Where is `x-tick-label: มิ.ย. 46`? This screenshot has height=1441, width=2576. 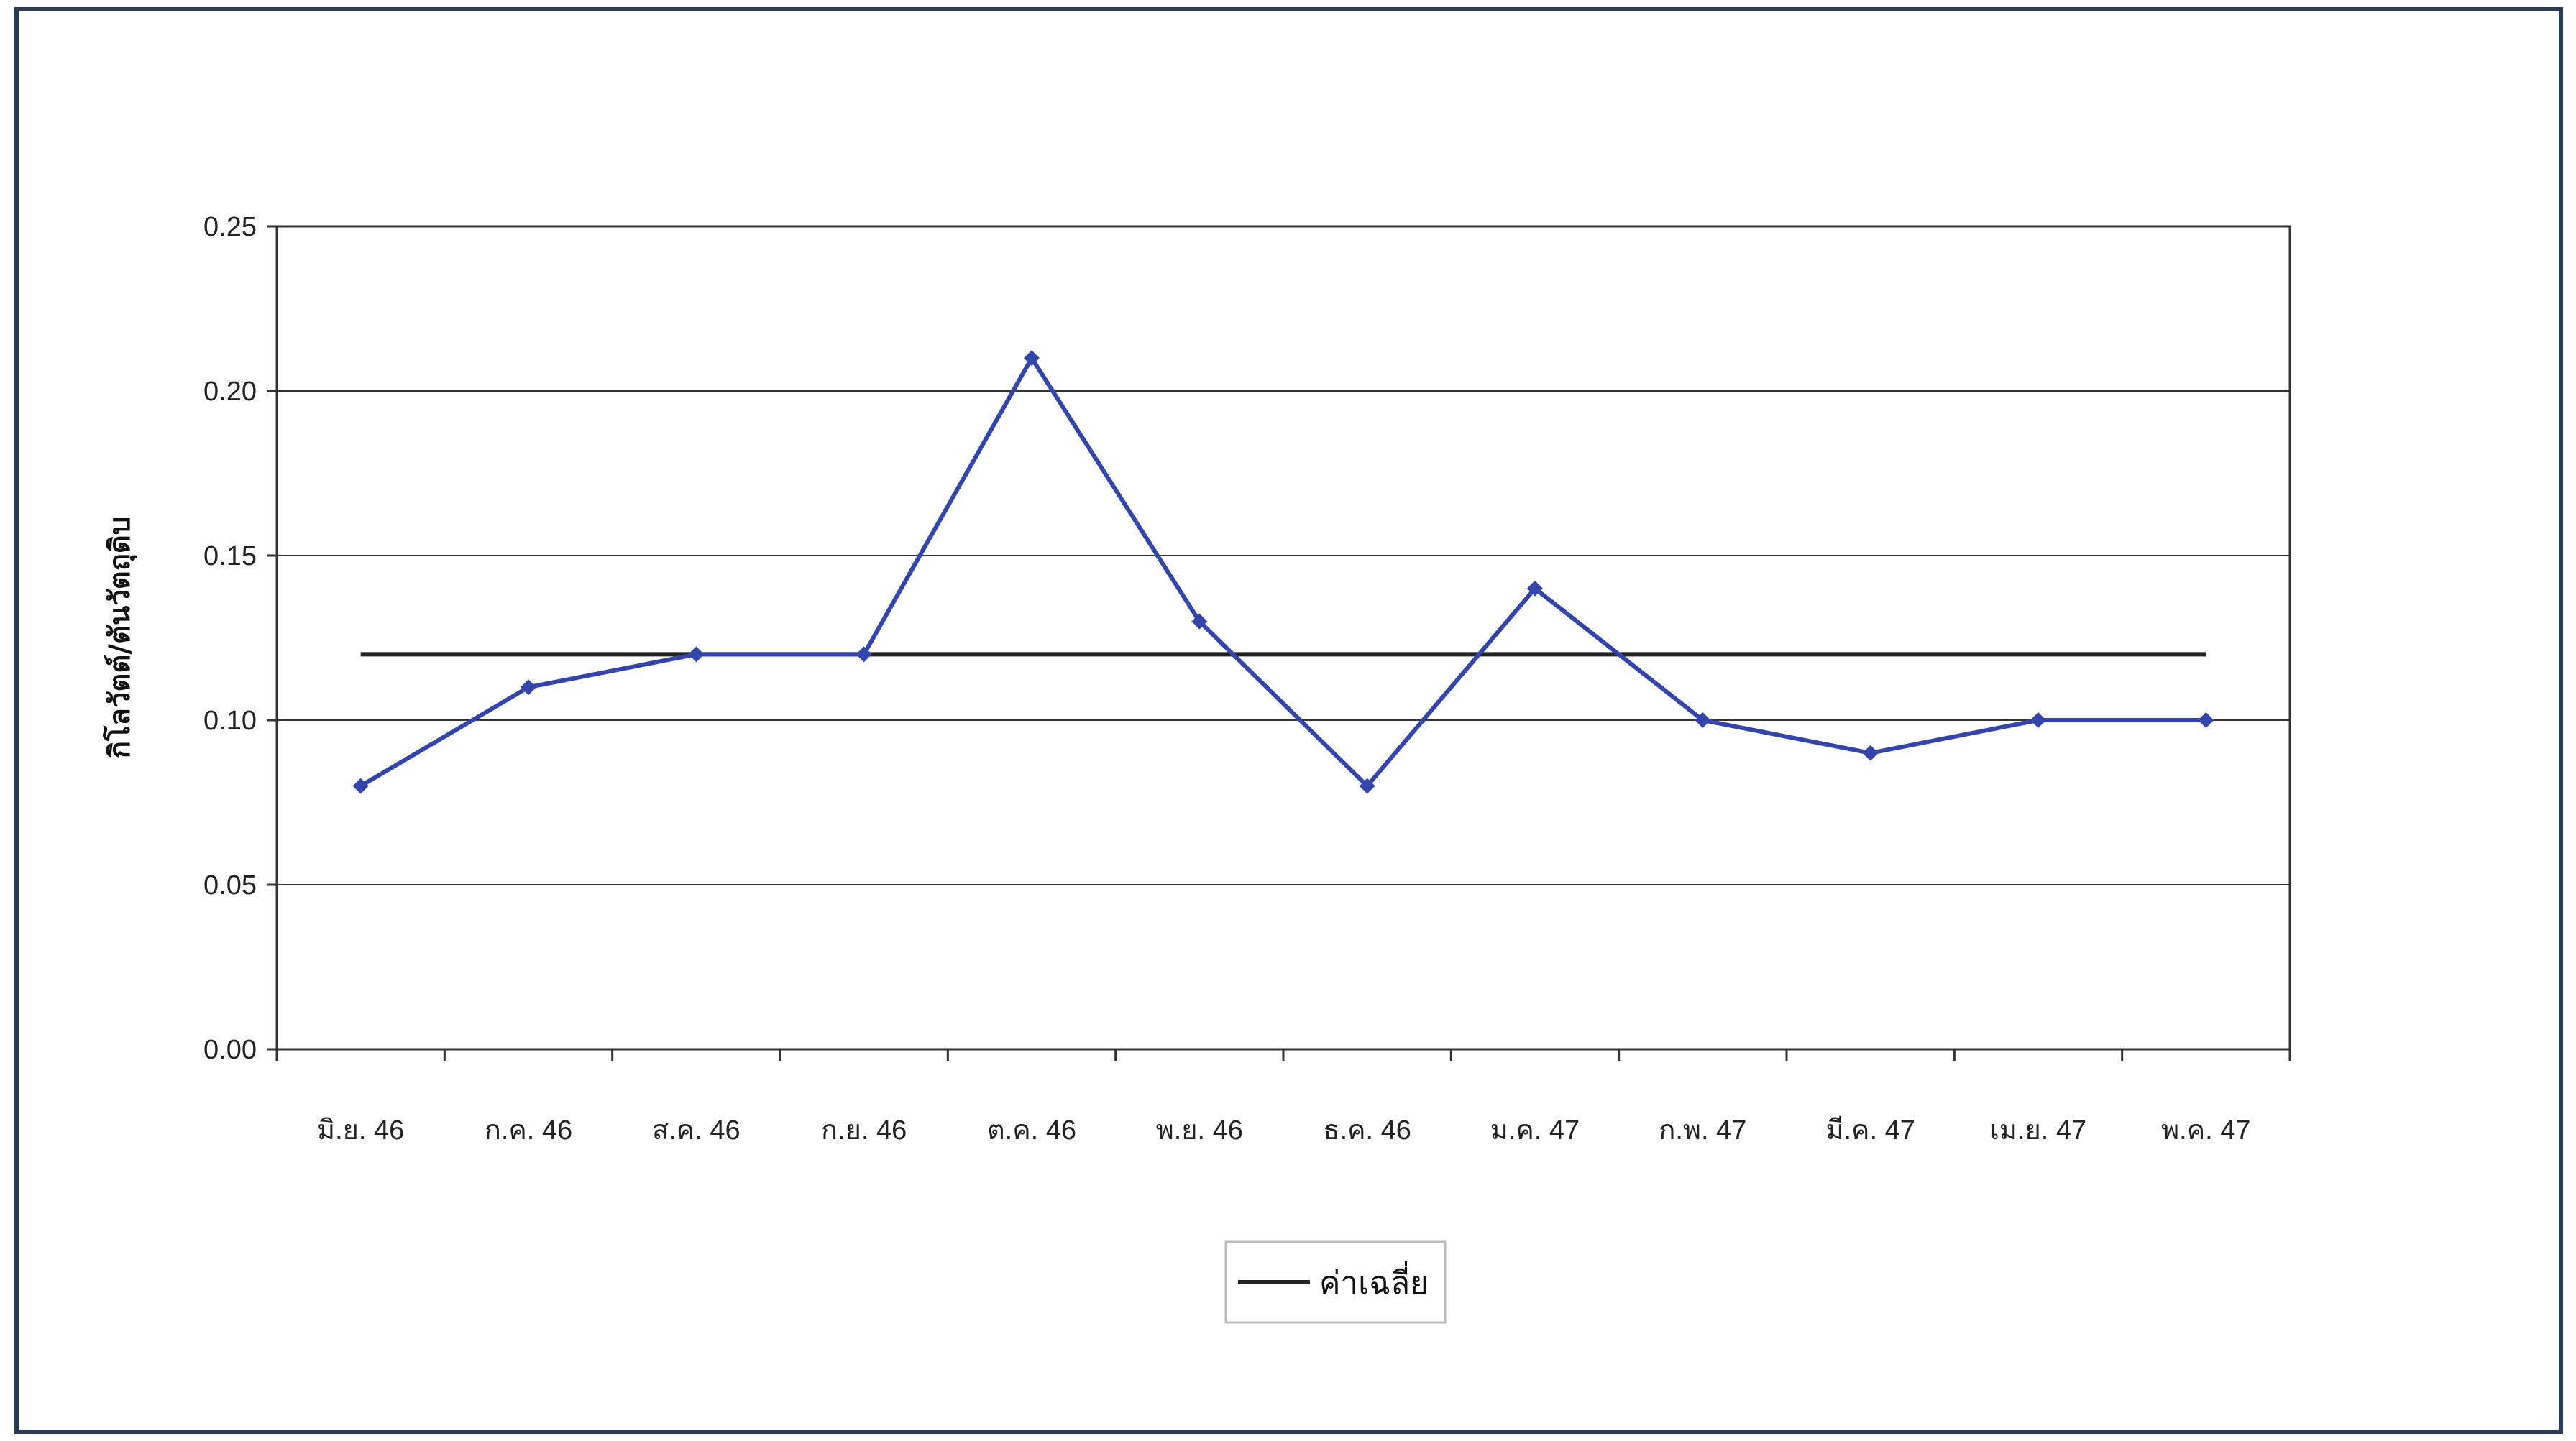 x-tick-label: มิ.ย. 46 is located at coordinates (360, 1130).